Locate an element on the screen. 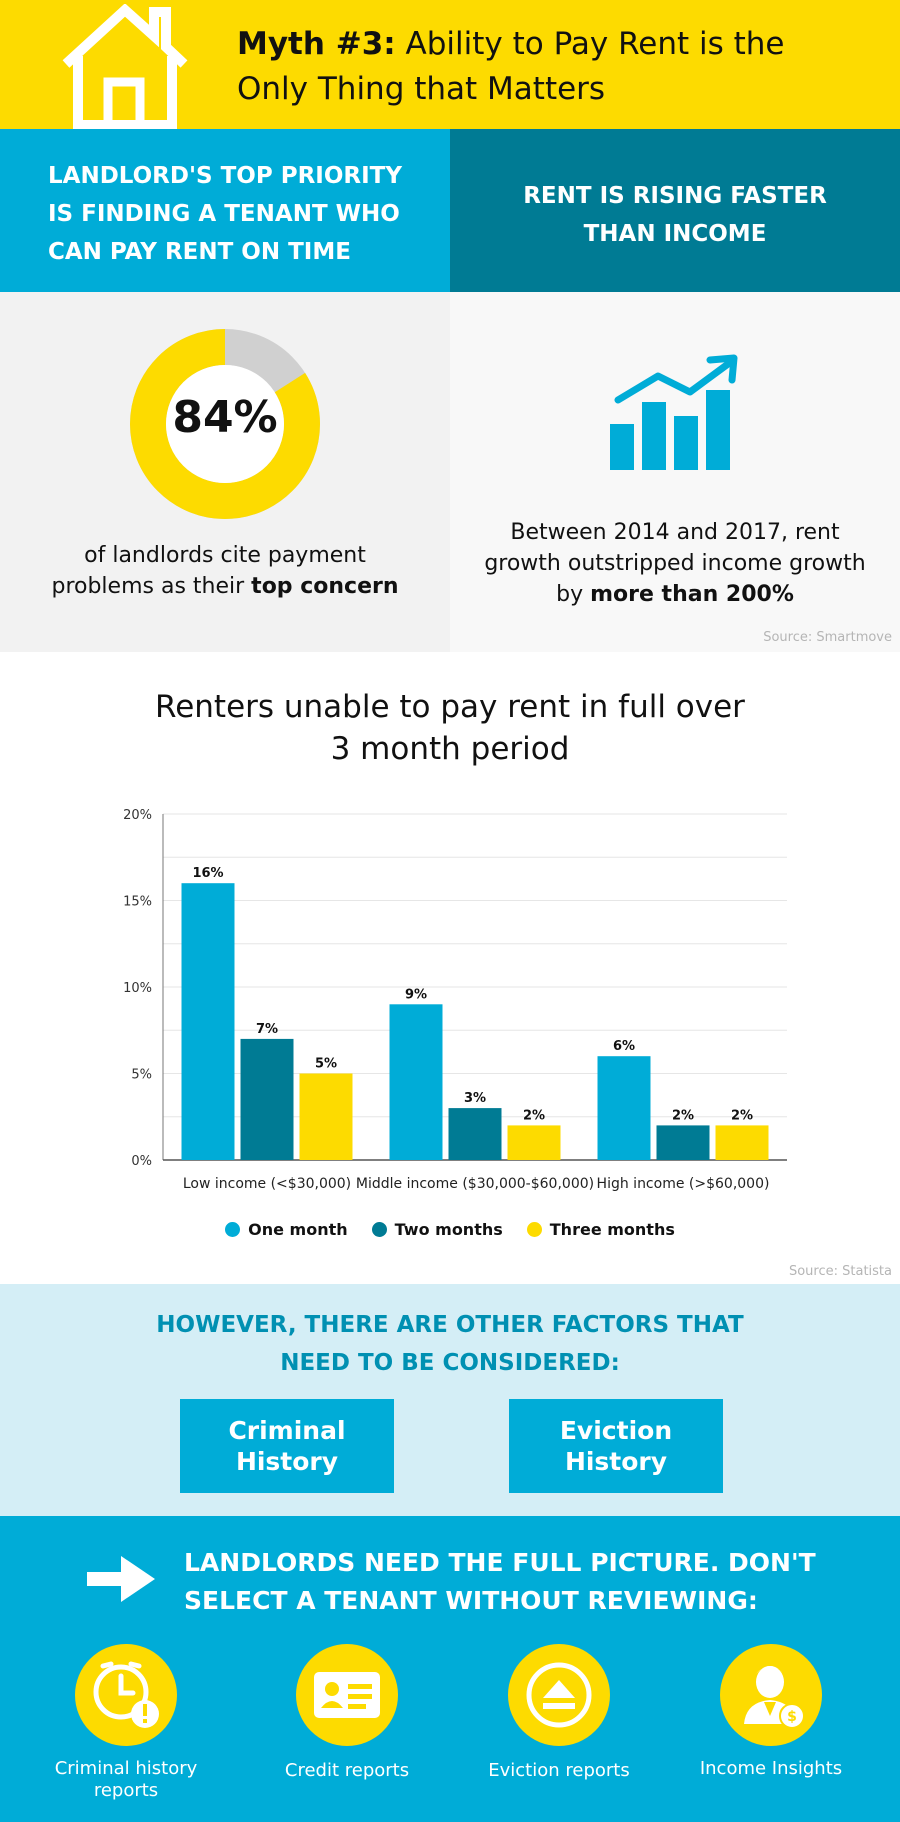 This screenshot has width=900, height=1822. rent-rising-heading: RENT IS RISING FASTER THAN INCOME is located at coordinates (675, 215).